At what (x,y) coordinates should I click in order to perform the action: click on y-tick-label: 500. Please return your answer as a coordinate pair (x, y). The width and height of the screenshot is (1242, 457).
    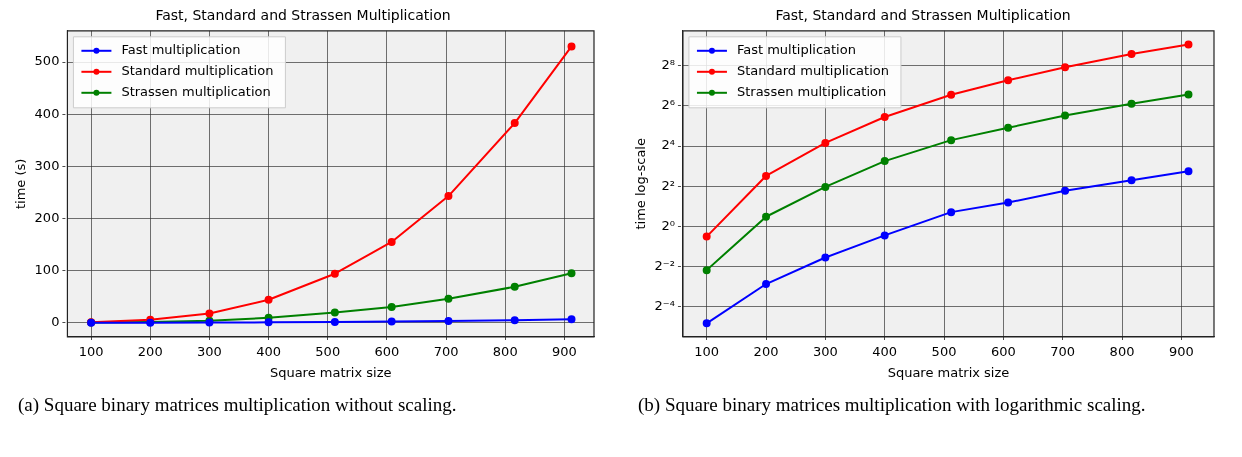
    Looking at the image, I should click on (47, 61).